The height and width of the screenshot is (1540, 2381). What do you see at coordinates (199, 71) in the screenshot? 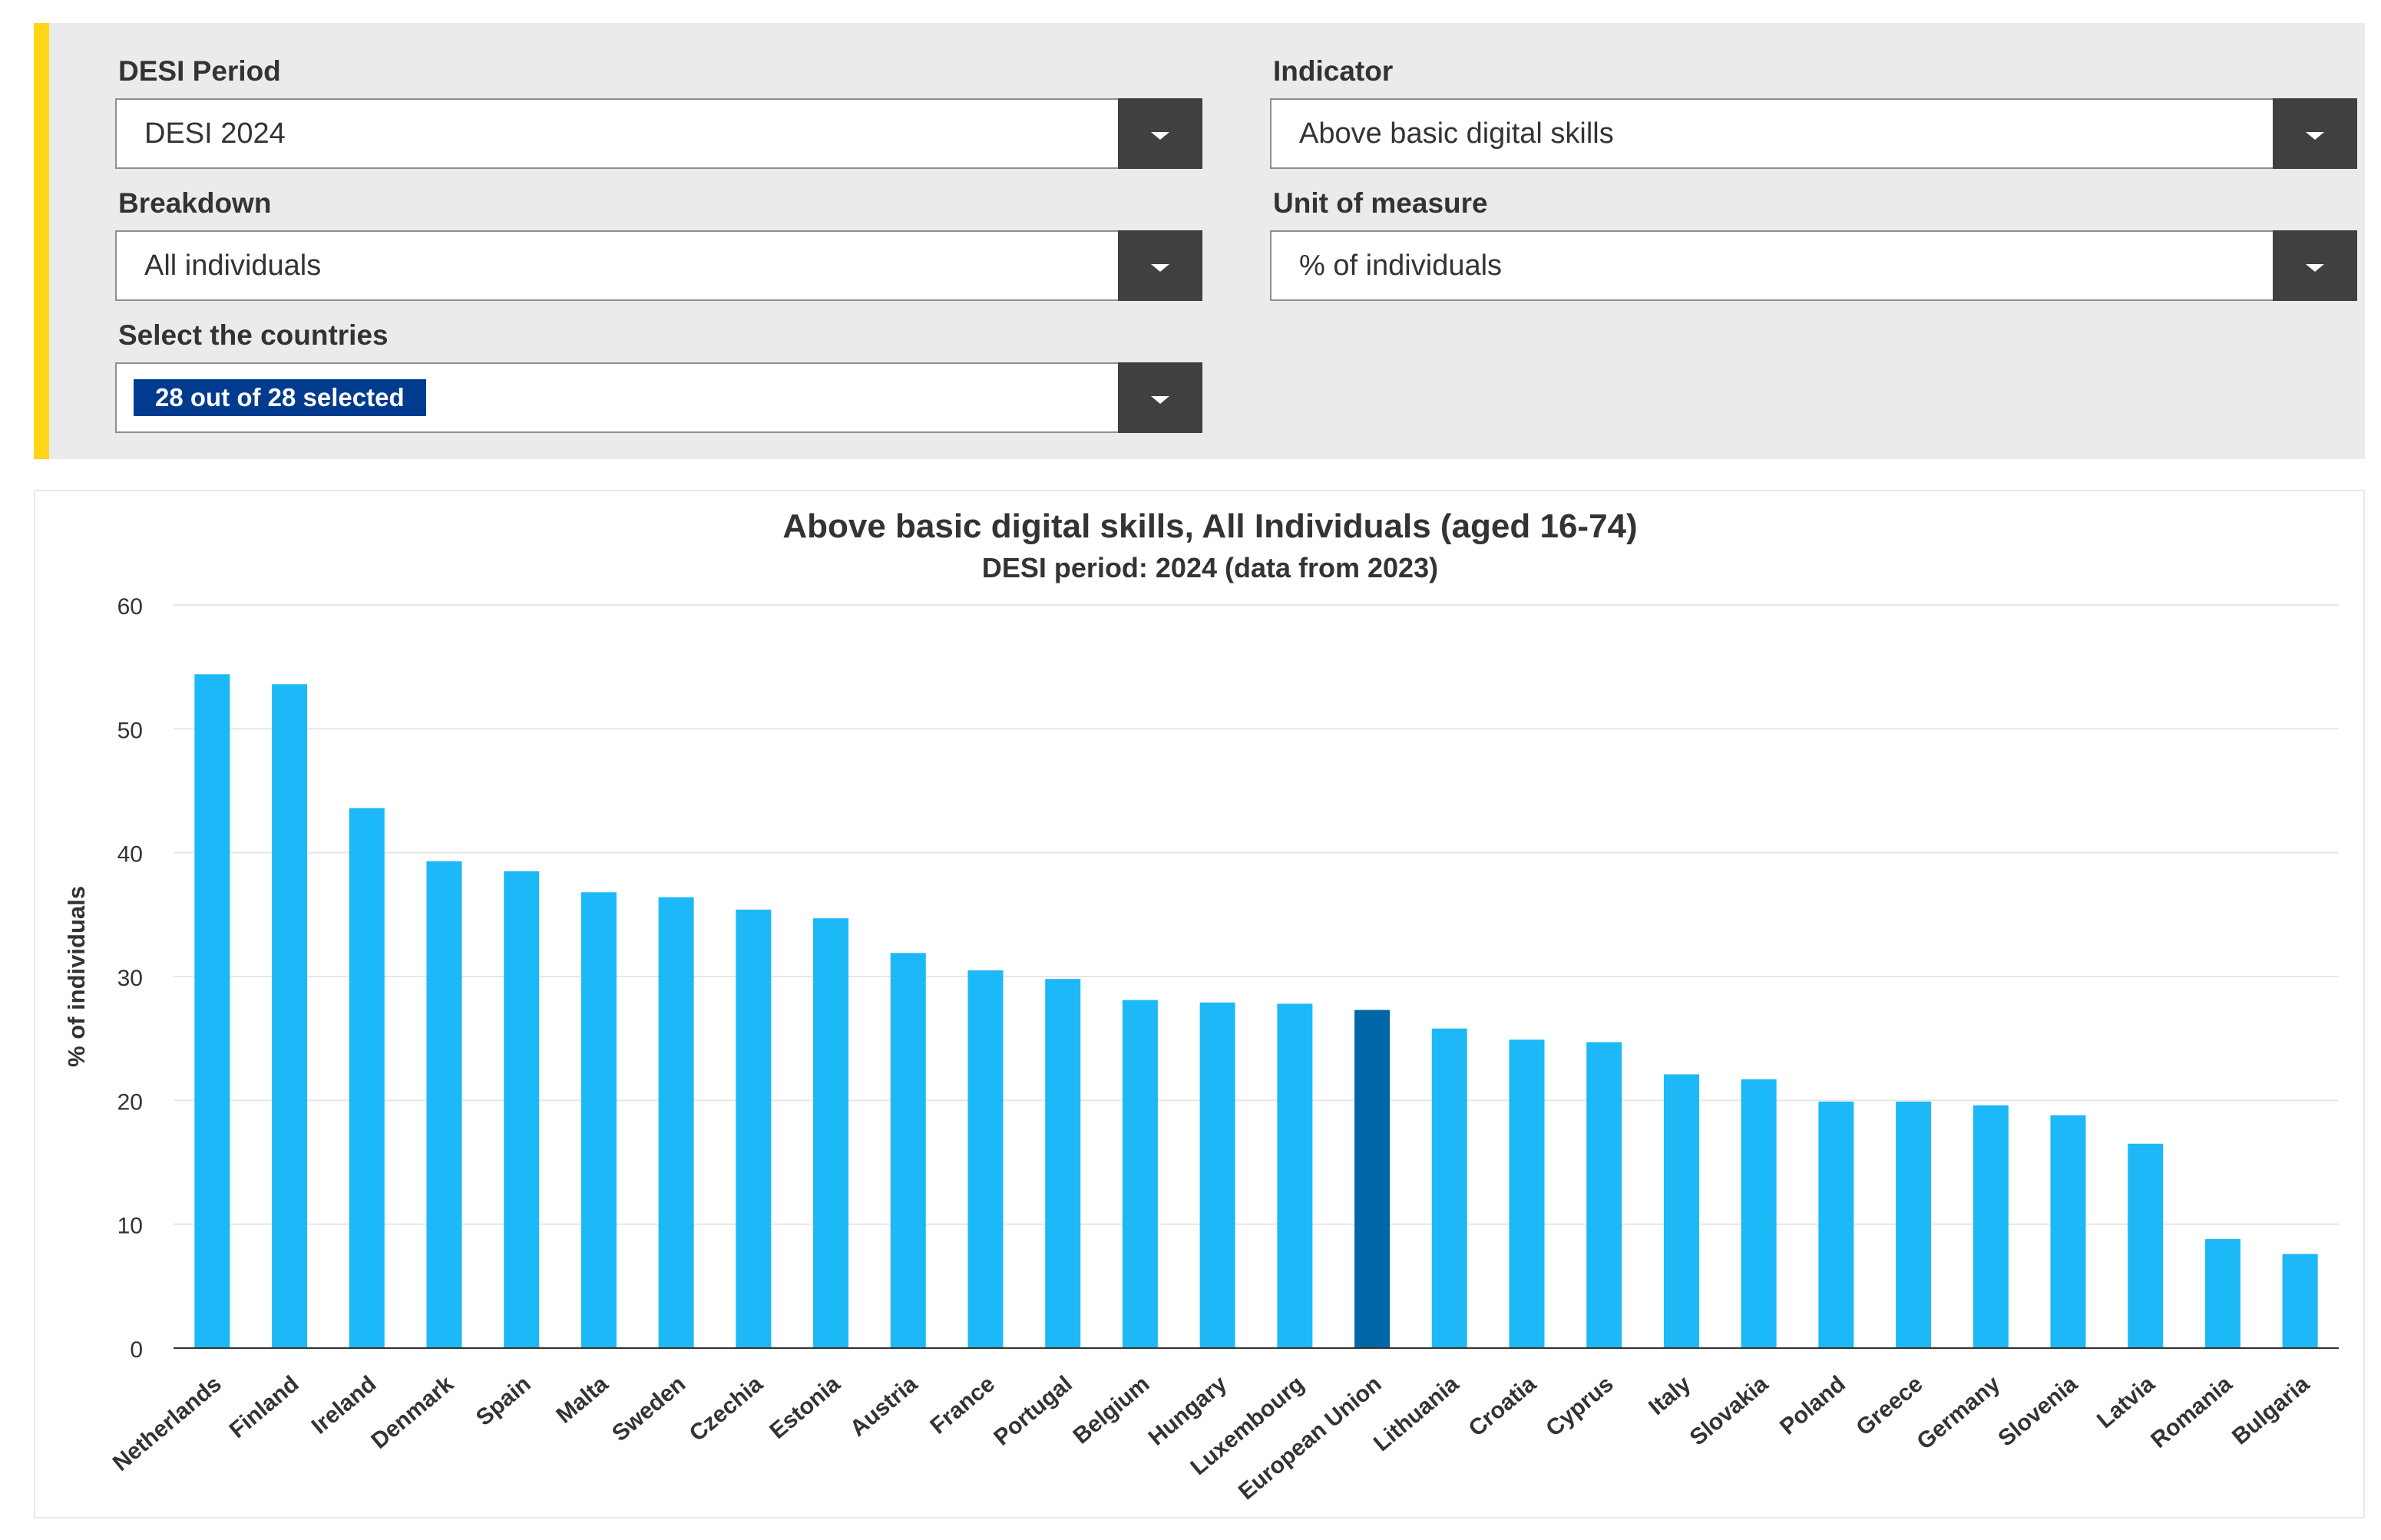
I see `desi-period-label: DESI Period` at bounding box center [199, 71].